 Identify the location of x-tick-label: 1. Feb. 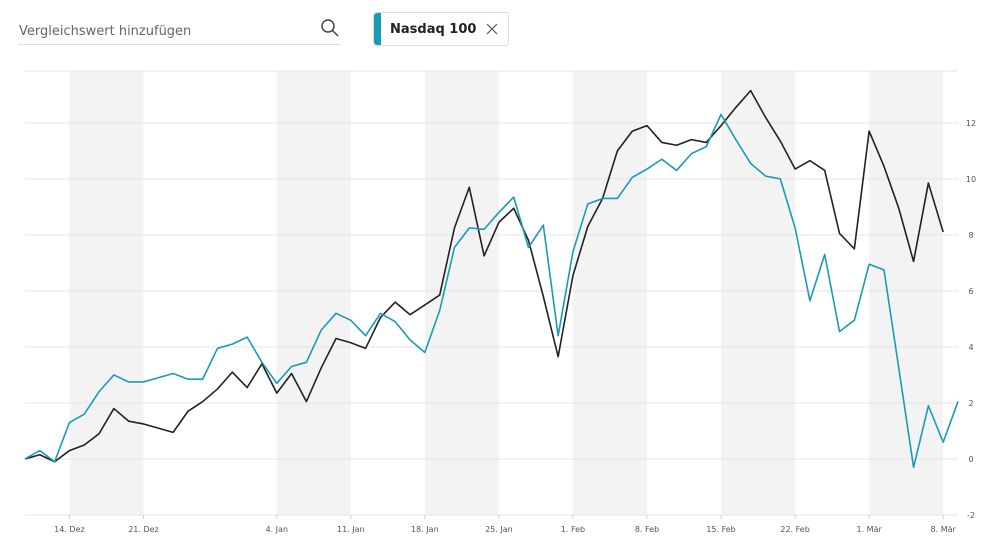
(573, 529).